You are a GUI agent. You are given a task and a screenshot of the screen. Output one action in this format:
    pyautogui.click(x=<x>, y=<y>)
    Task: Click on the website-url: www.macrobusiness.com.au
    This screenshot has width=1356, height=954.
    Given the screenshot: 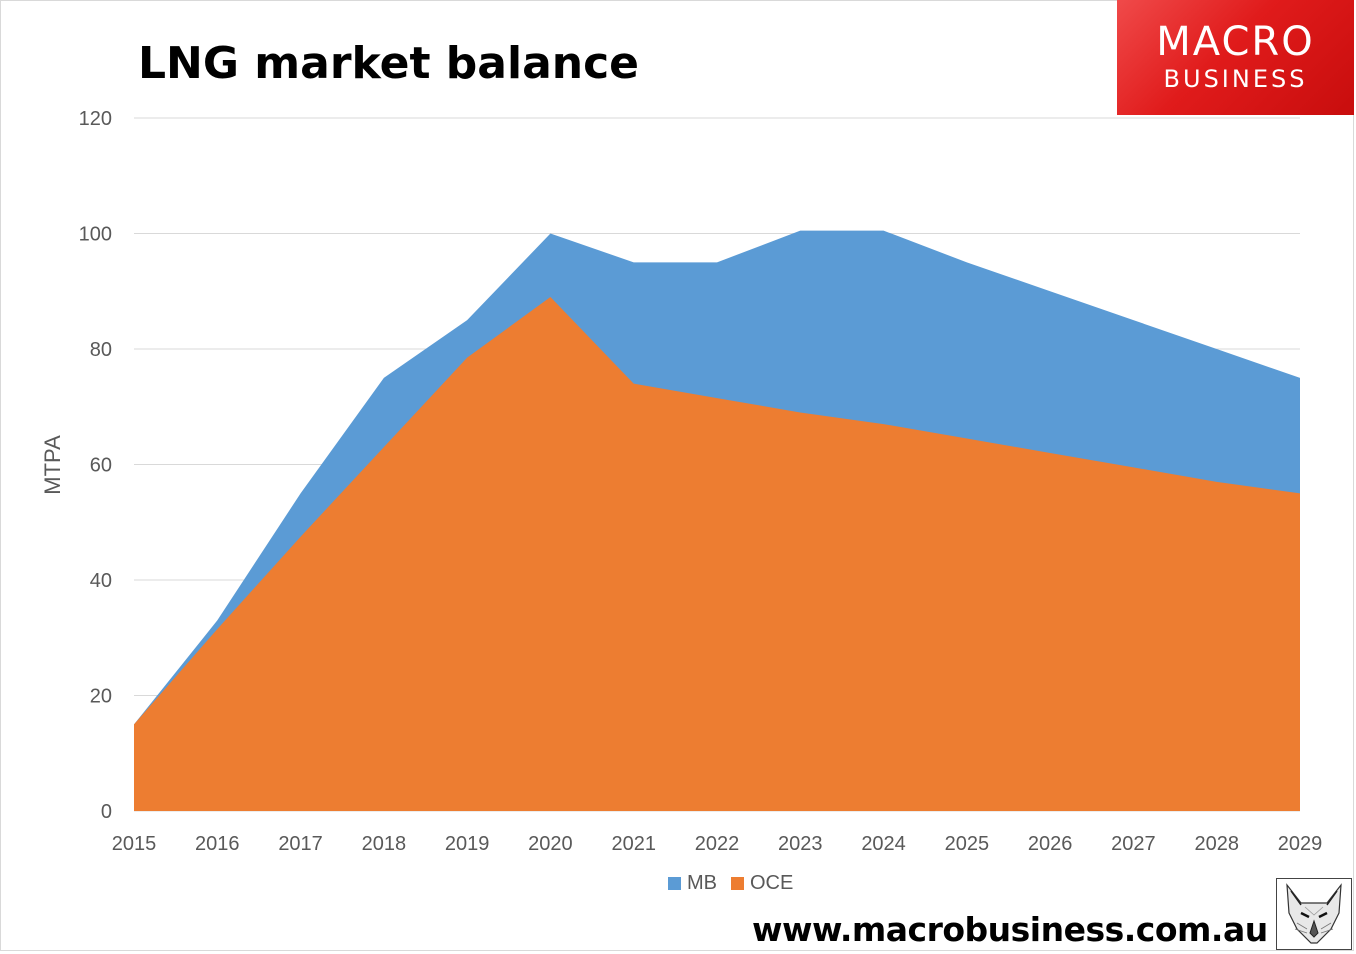 What is the action you would take?
    pyautogui.click(x=1010, y=929)
    